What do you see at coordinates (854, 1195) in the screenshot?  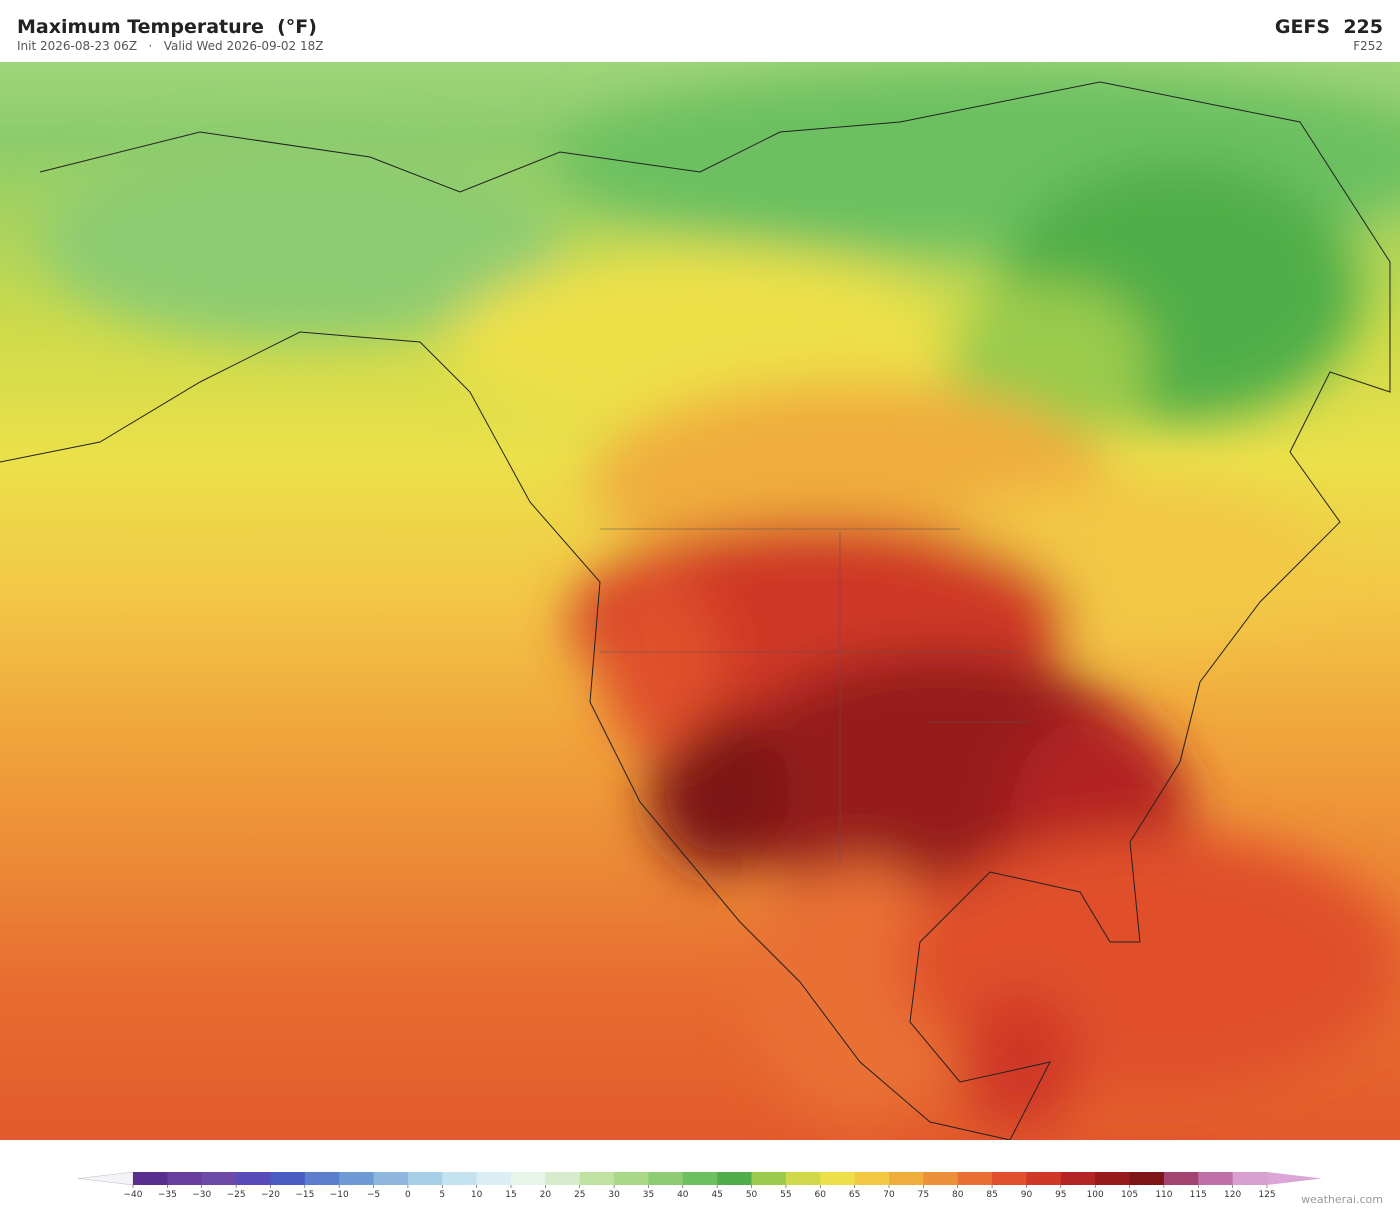 I see `tick-label: 65` at bounding box center [854, 1195].